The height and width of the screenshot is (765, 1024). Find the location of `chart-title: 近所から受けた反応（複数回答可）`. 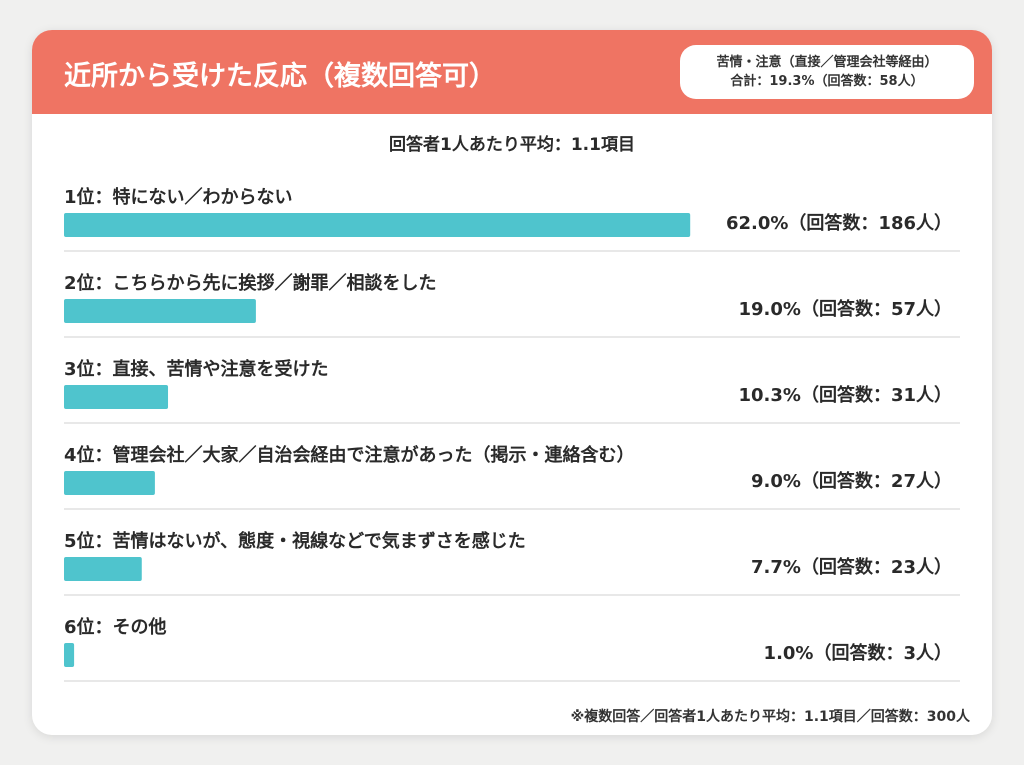

chart-title: 近所から受けた反応（複数回答可） is located at coordinates (280, 76).